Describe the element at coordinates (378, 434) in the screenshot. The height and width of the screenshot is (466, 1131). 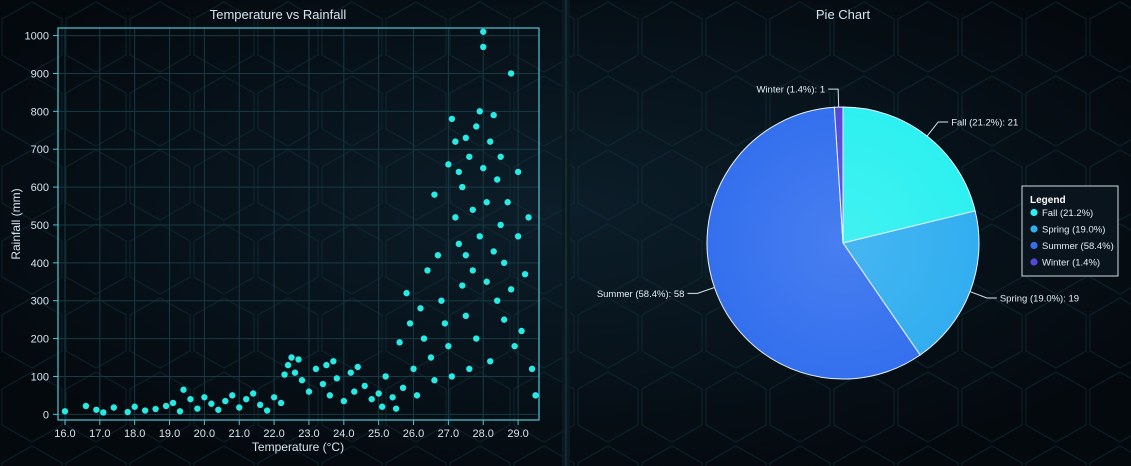
I see `x-tick-label: 25.0` at that location.